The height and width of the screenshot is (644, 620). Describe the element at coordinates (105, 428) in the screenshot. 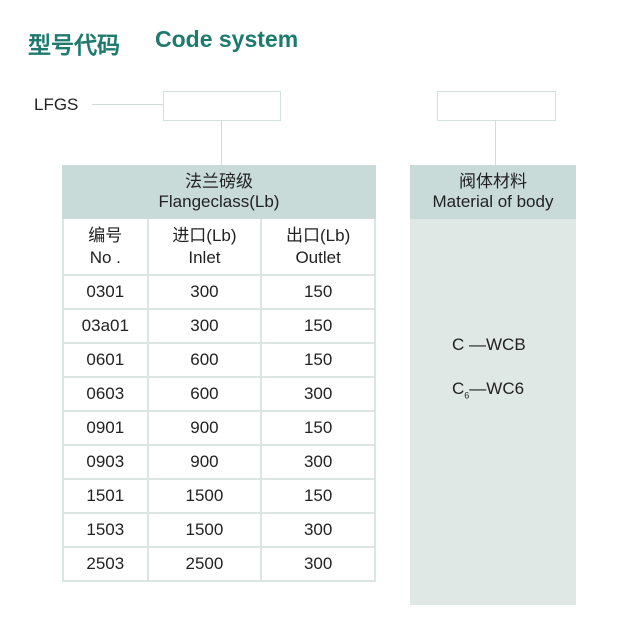

I see `table-cell: 0901` at that location.